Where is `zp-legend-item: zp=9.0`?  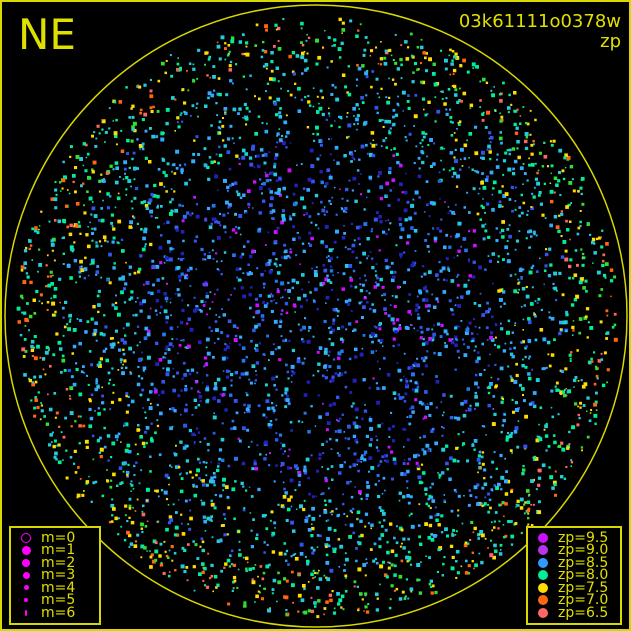
zp-legend-item: zp=9.0 is located at coordinates (574, 550).